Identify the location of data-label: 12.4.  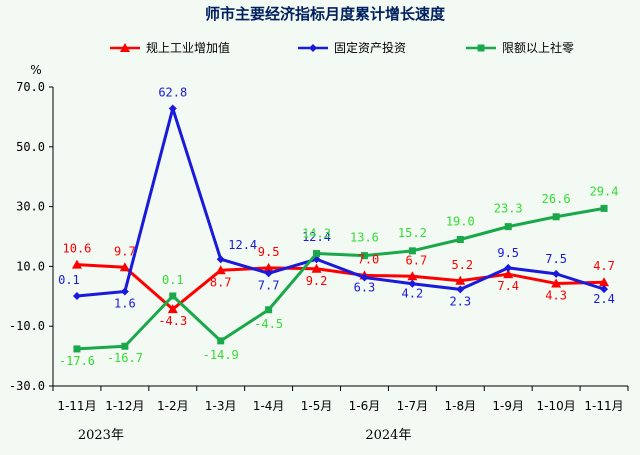
(242, 245).